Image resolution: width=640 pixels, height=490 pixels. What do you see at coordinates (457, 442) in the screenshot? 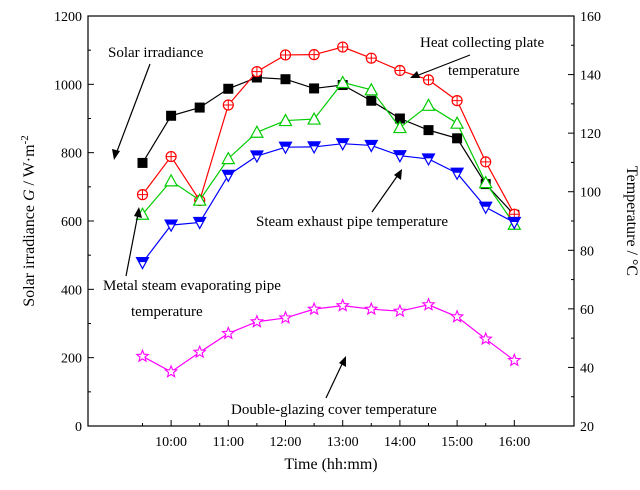
I see `x-tick-label: 15:00` at bounding box center [457, 442].